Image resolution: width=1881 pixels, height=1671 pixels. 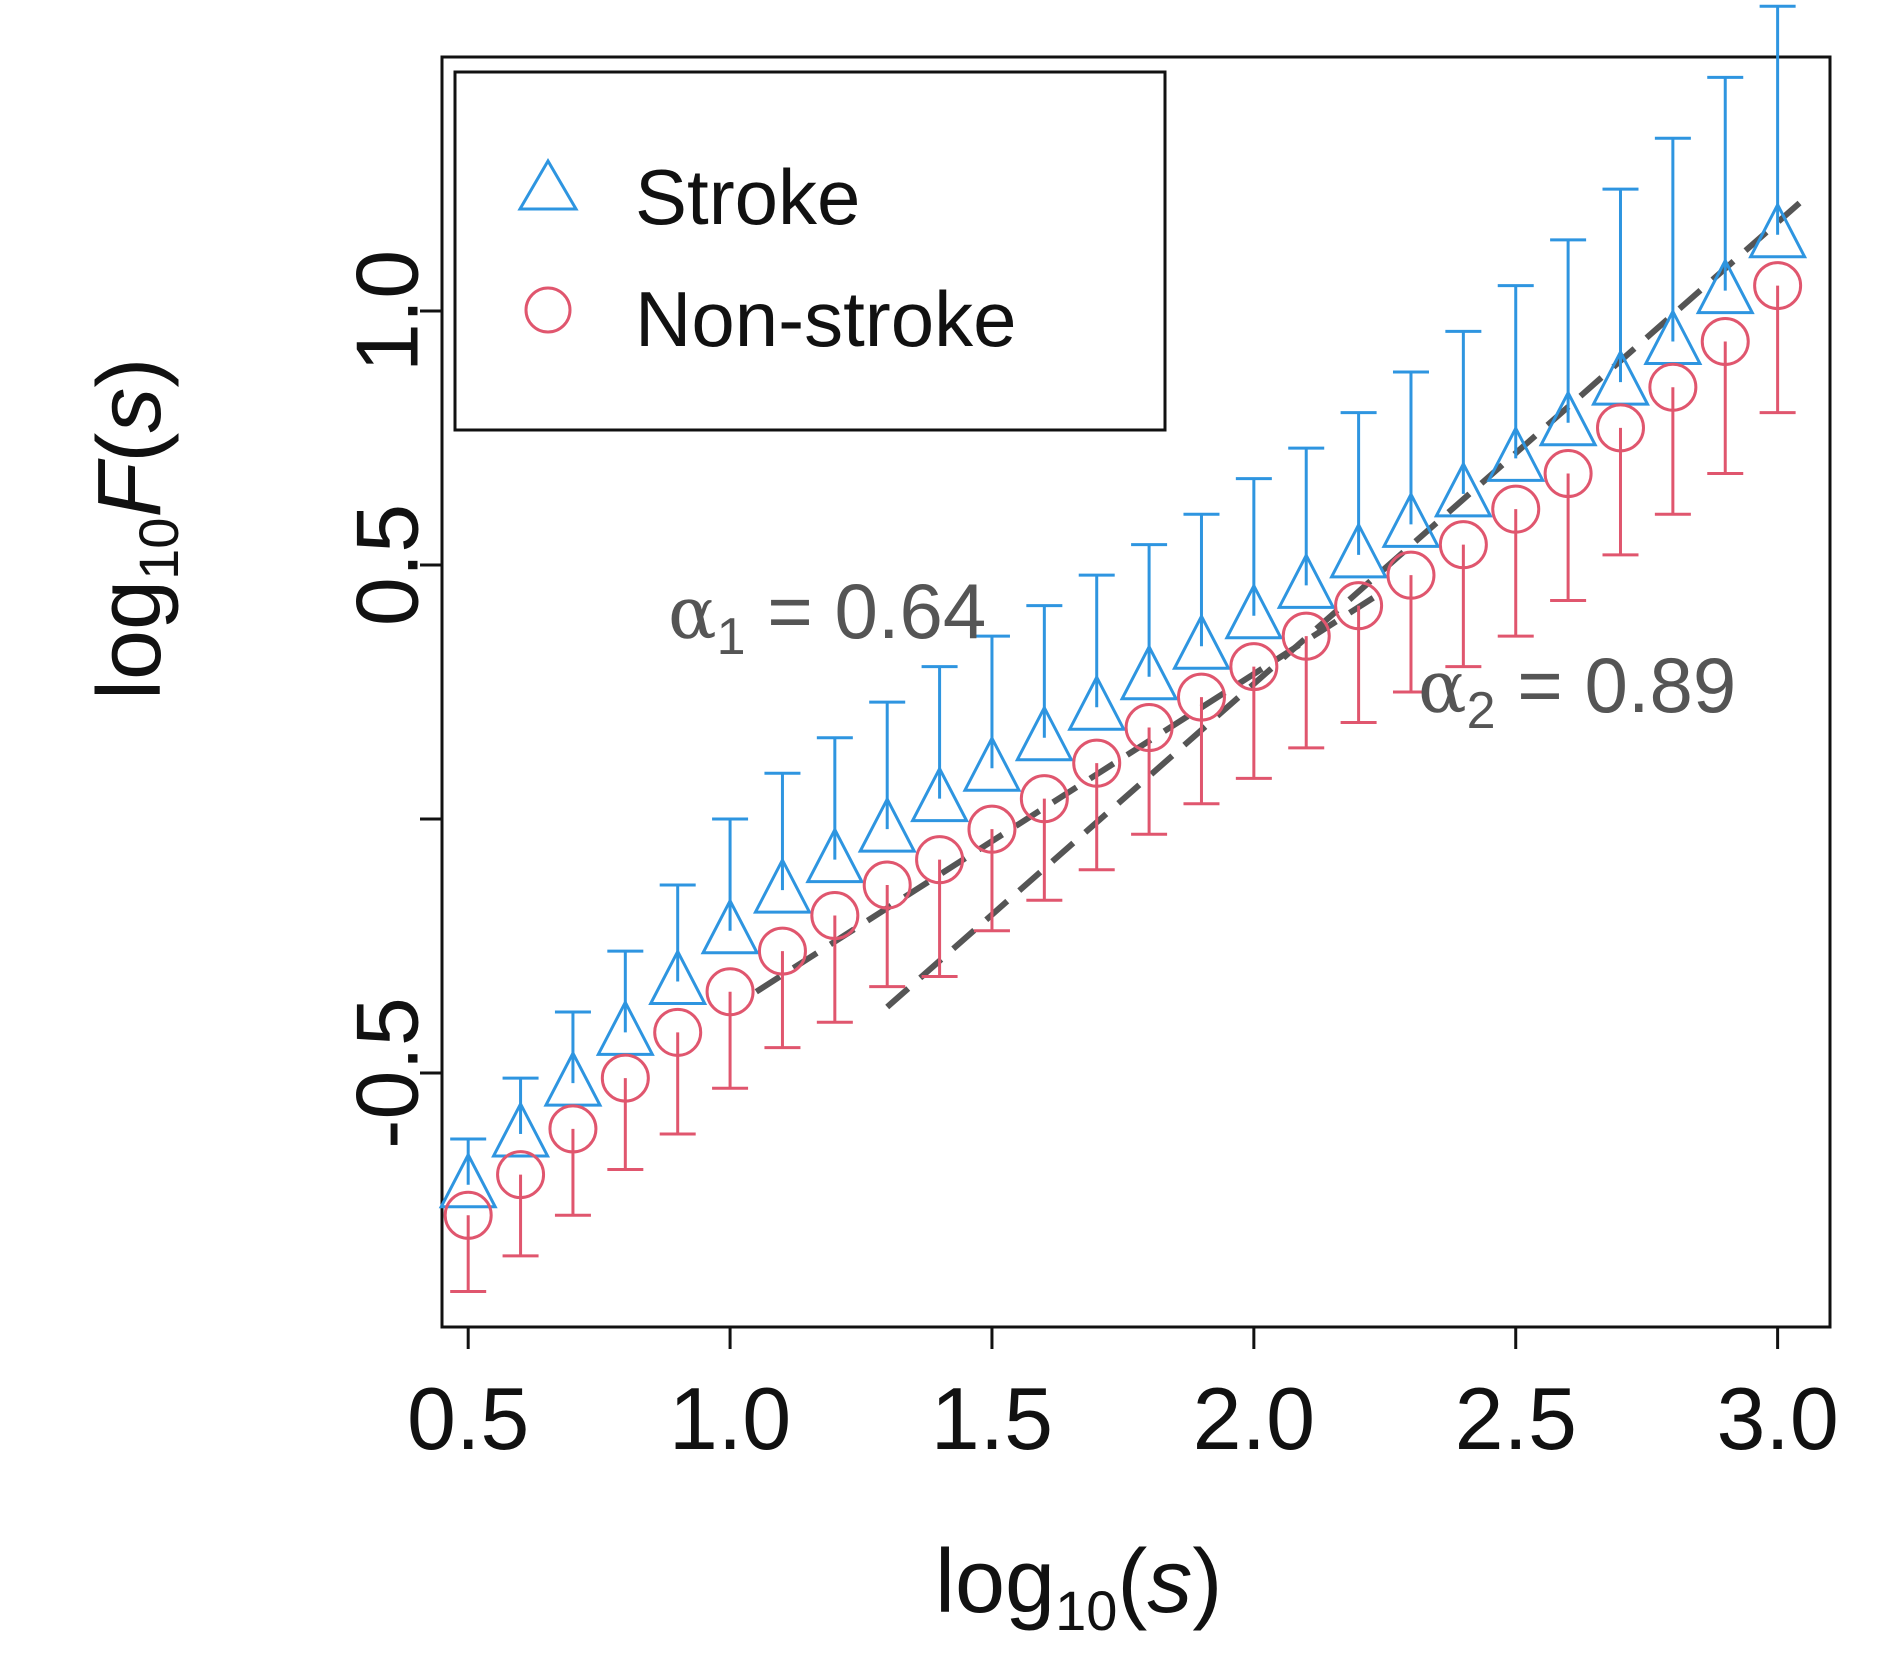 What do you see at coordinates (692, 613) in the screenshot?
I see `alpha1-symbol: α` at bounding box center [692, 613].